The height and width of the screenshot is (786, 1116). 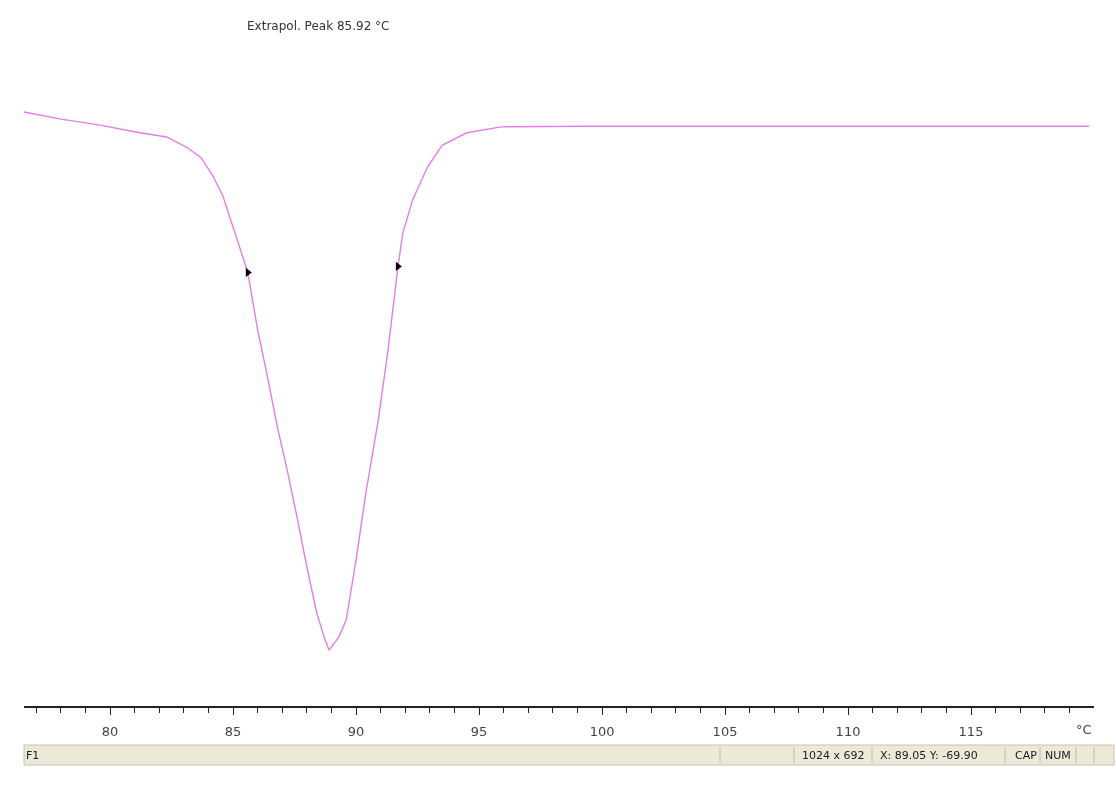 I want to click on x-tick-label: 115, so click(x=971, y=732).